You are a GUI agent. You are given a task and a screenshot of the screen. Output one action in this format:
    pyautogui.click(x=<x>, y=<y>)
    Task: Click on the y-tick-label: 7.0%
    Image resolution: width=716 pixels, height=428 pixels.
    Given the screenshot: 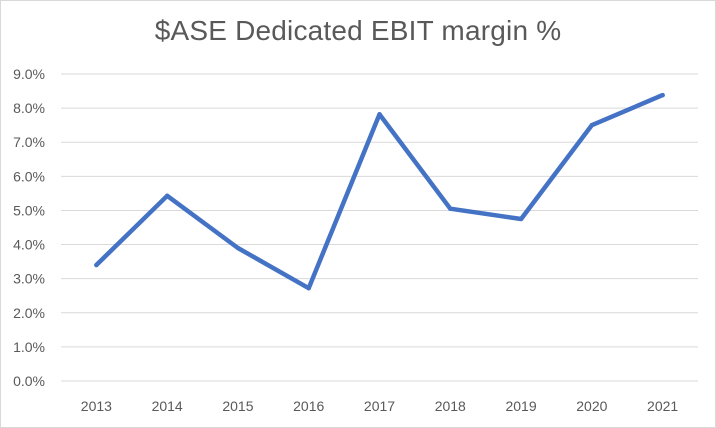 What is the action you would take?
    pyautogui.click(x=29, y=142)
    